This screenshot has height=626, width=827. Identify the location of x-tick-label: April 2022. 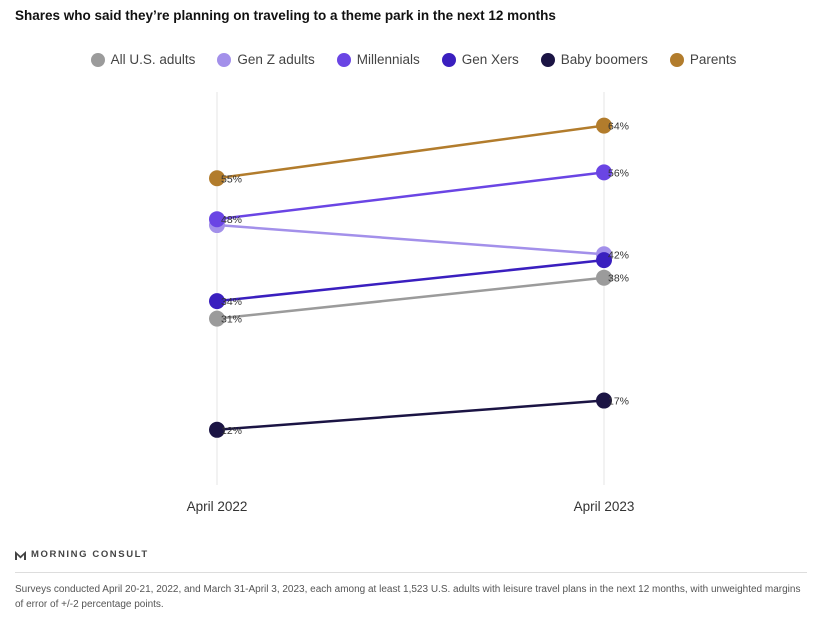
(217, 506).